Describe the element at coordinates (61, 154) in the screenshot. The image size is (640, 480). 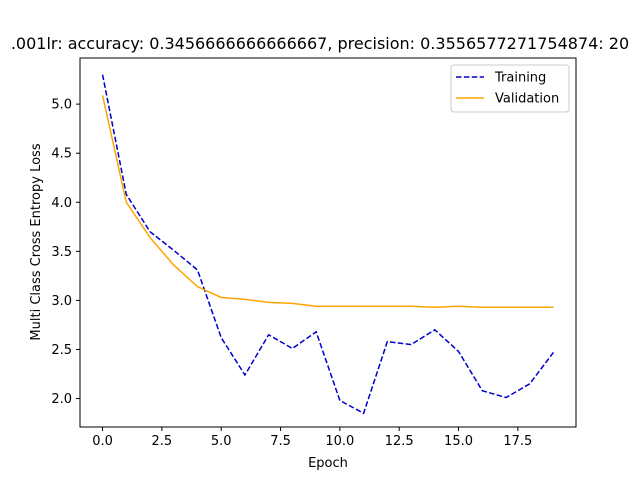
I see `y-tick-label: 4.5` at that location.